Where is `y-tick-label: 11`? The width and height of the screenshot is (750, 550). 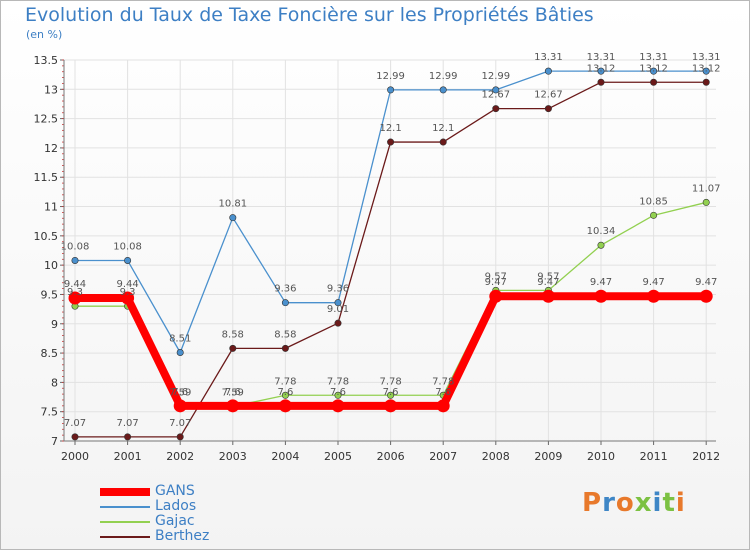 y-tick-label: 11 is located at coordinates (51, 207).